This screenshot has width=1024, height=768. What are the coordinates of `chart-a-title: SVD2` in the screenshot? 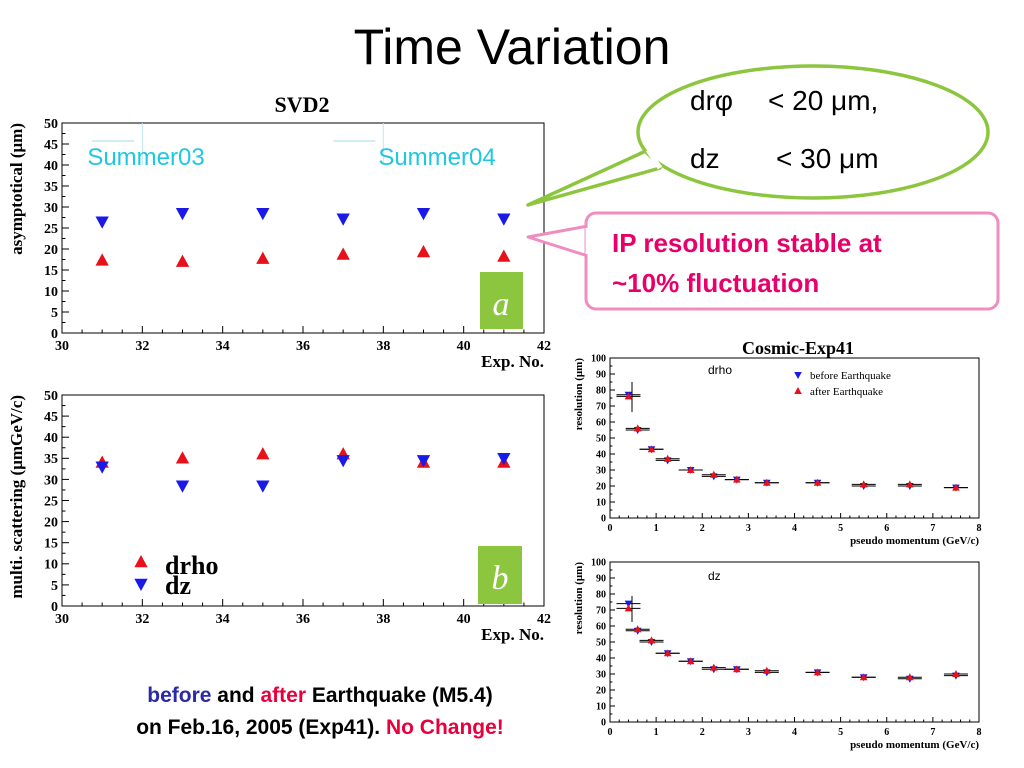 It's located at (301, 104).